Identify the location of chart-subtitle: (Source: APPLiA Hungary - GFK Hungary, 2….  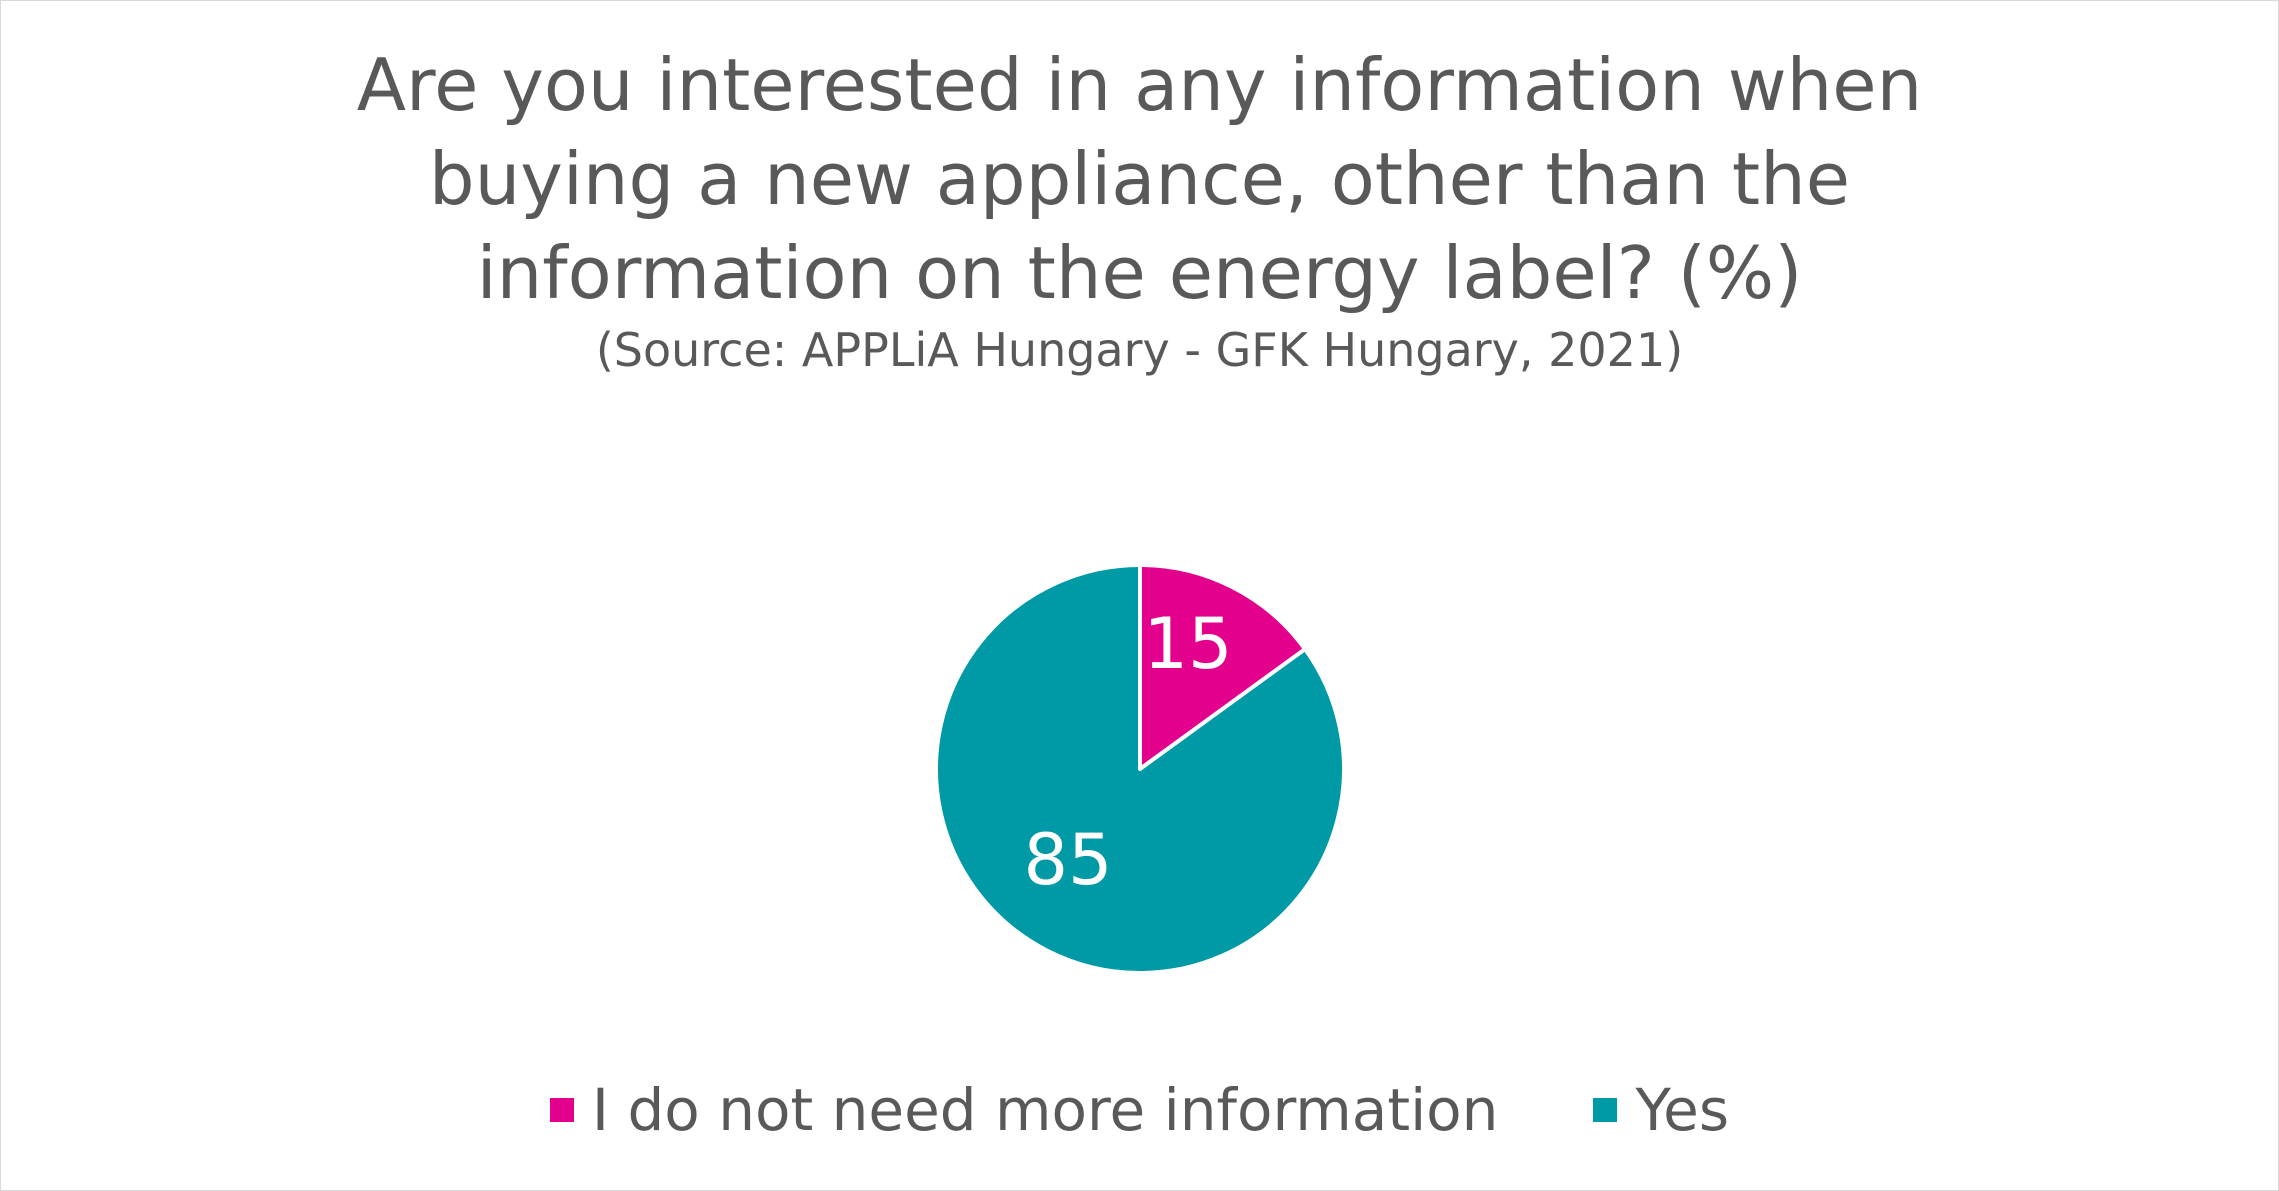
(1139, 350).